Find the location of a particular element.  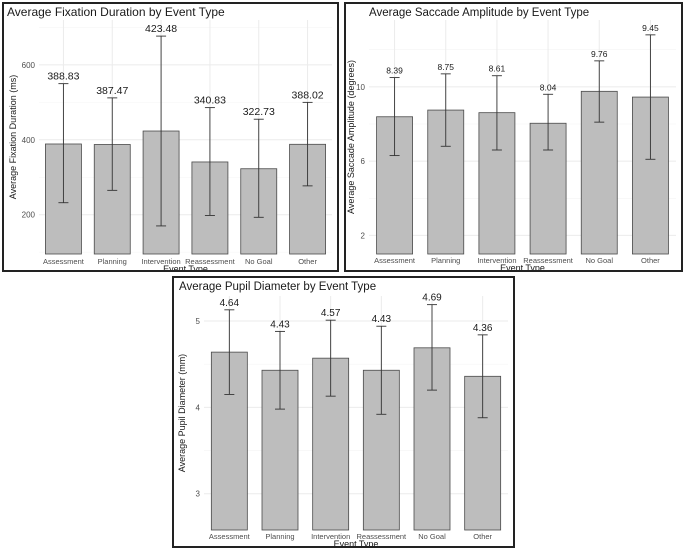

data-label: 388.02 is located at coordinates (308, 95).